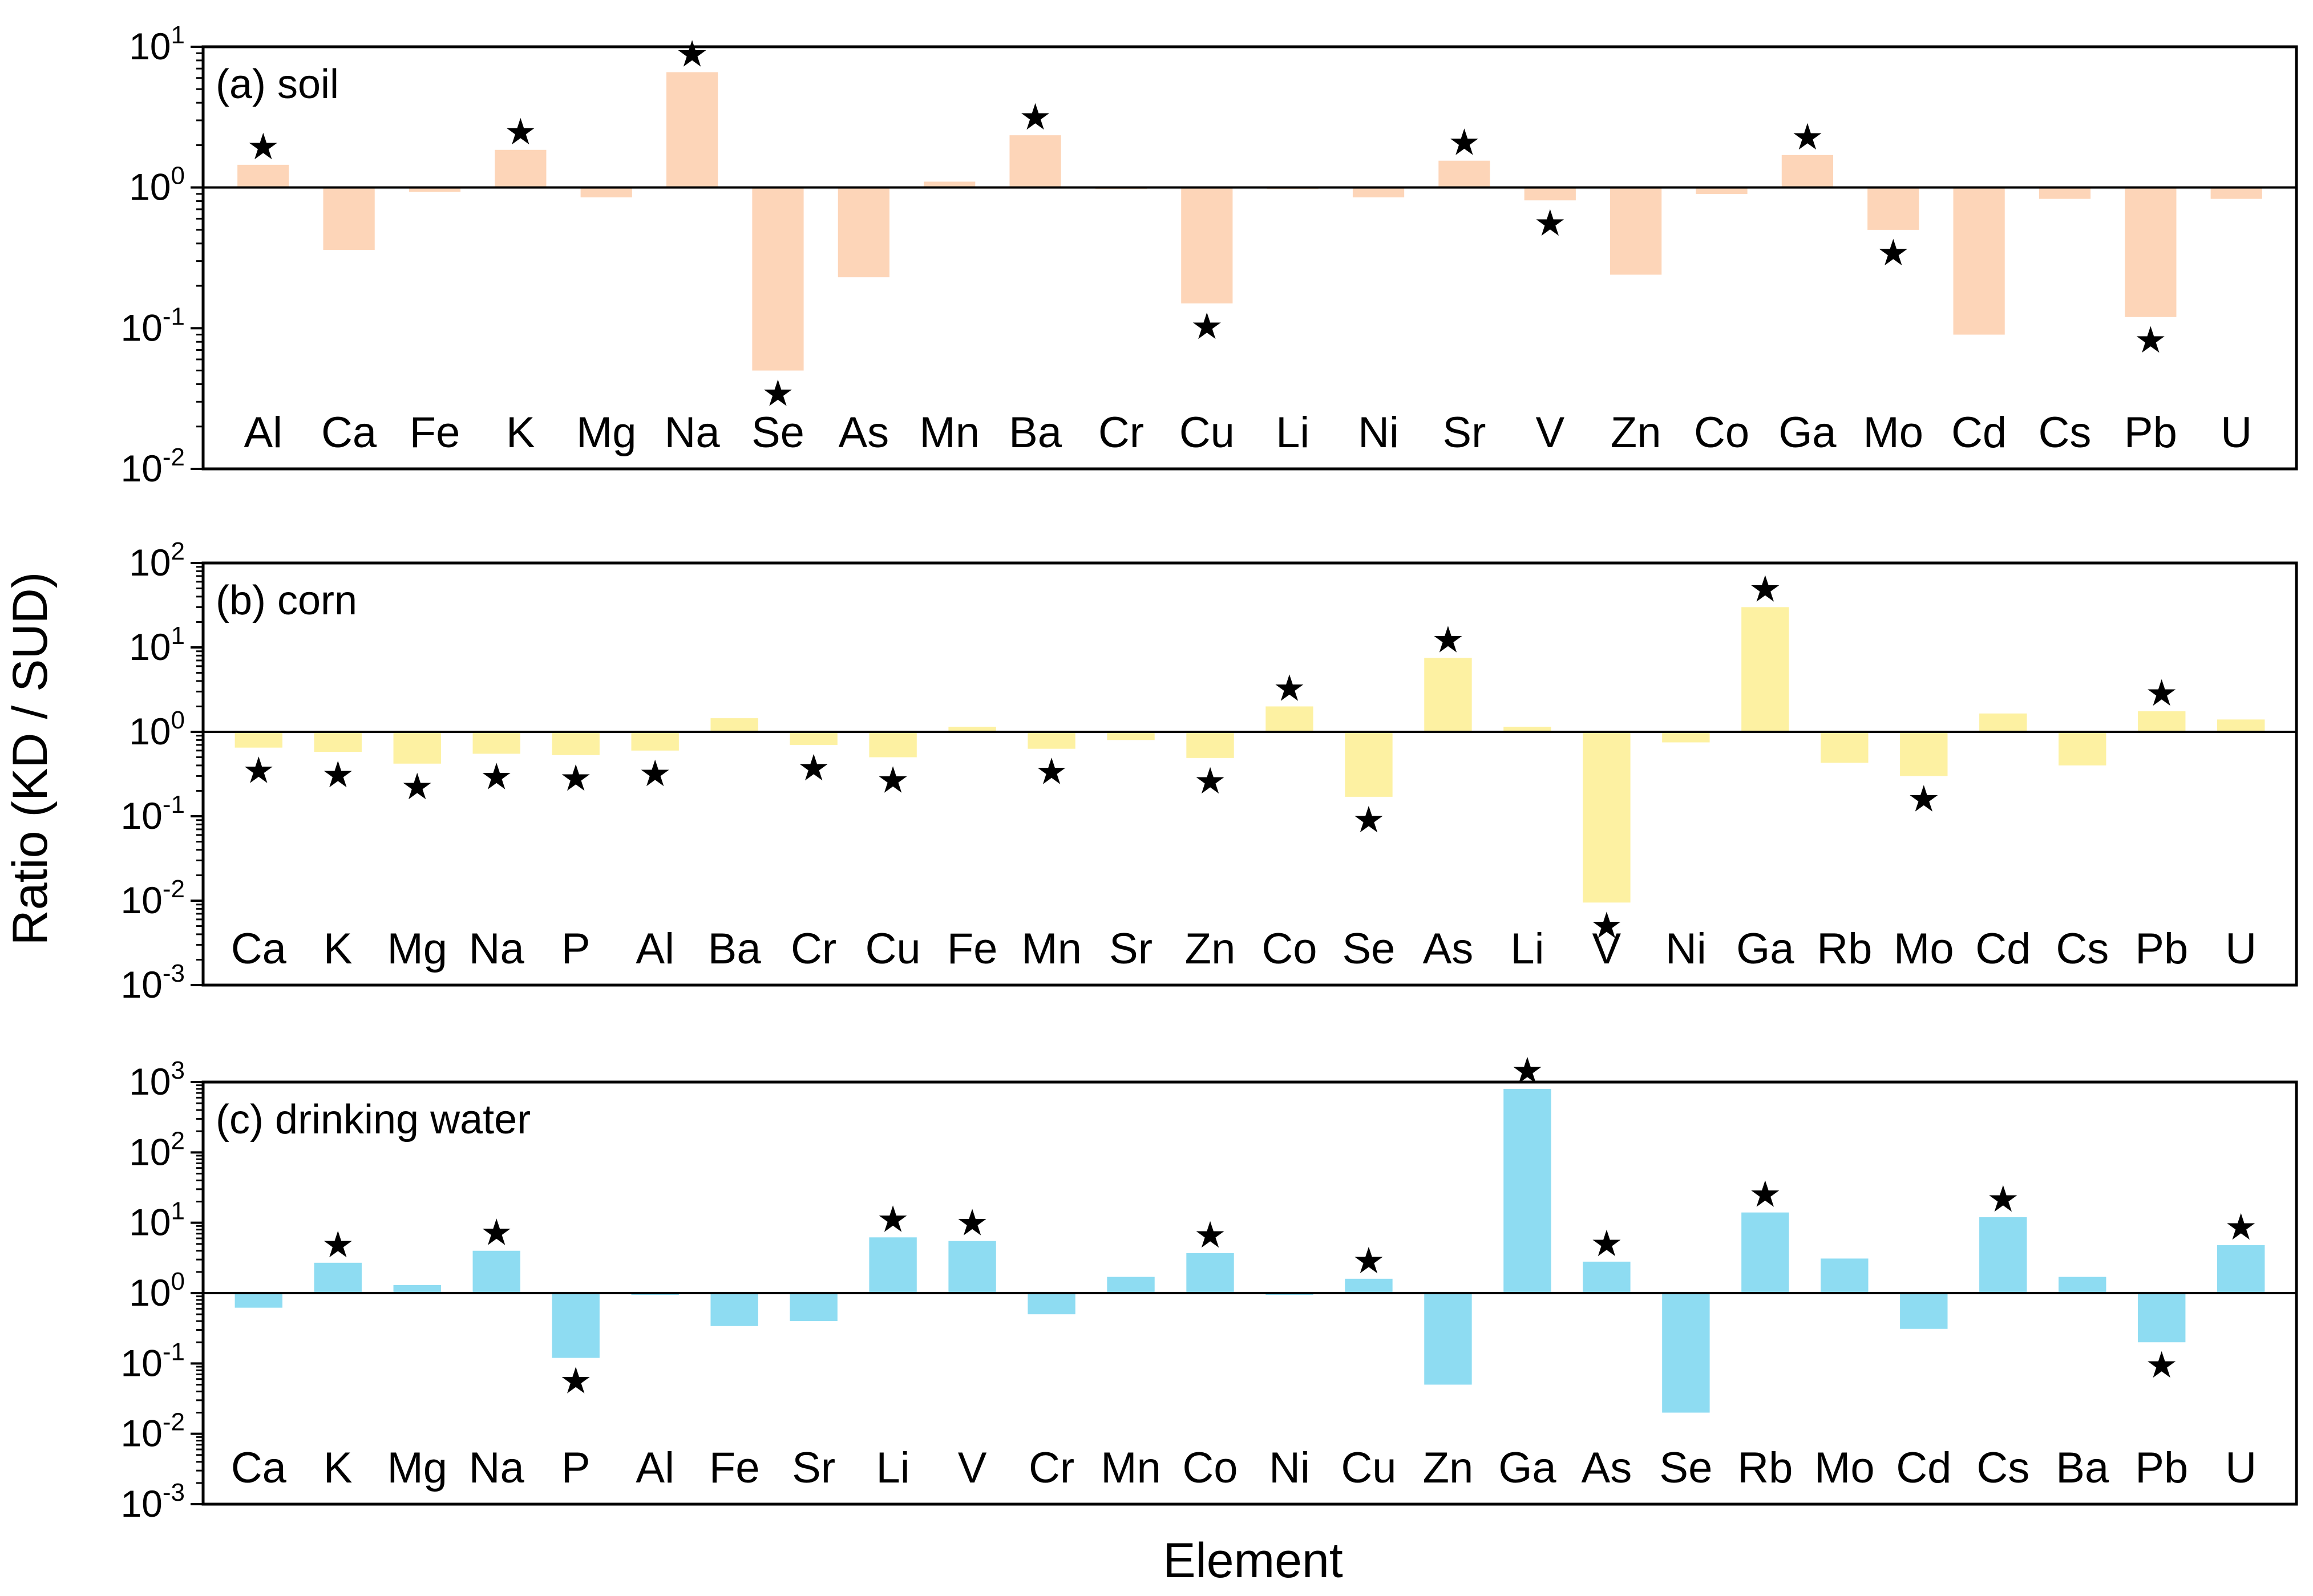  I want to click on element-label-Li: Li, so click(893, 1468).